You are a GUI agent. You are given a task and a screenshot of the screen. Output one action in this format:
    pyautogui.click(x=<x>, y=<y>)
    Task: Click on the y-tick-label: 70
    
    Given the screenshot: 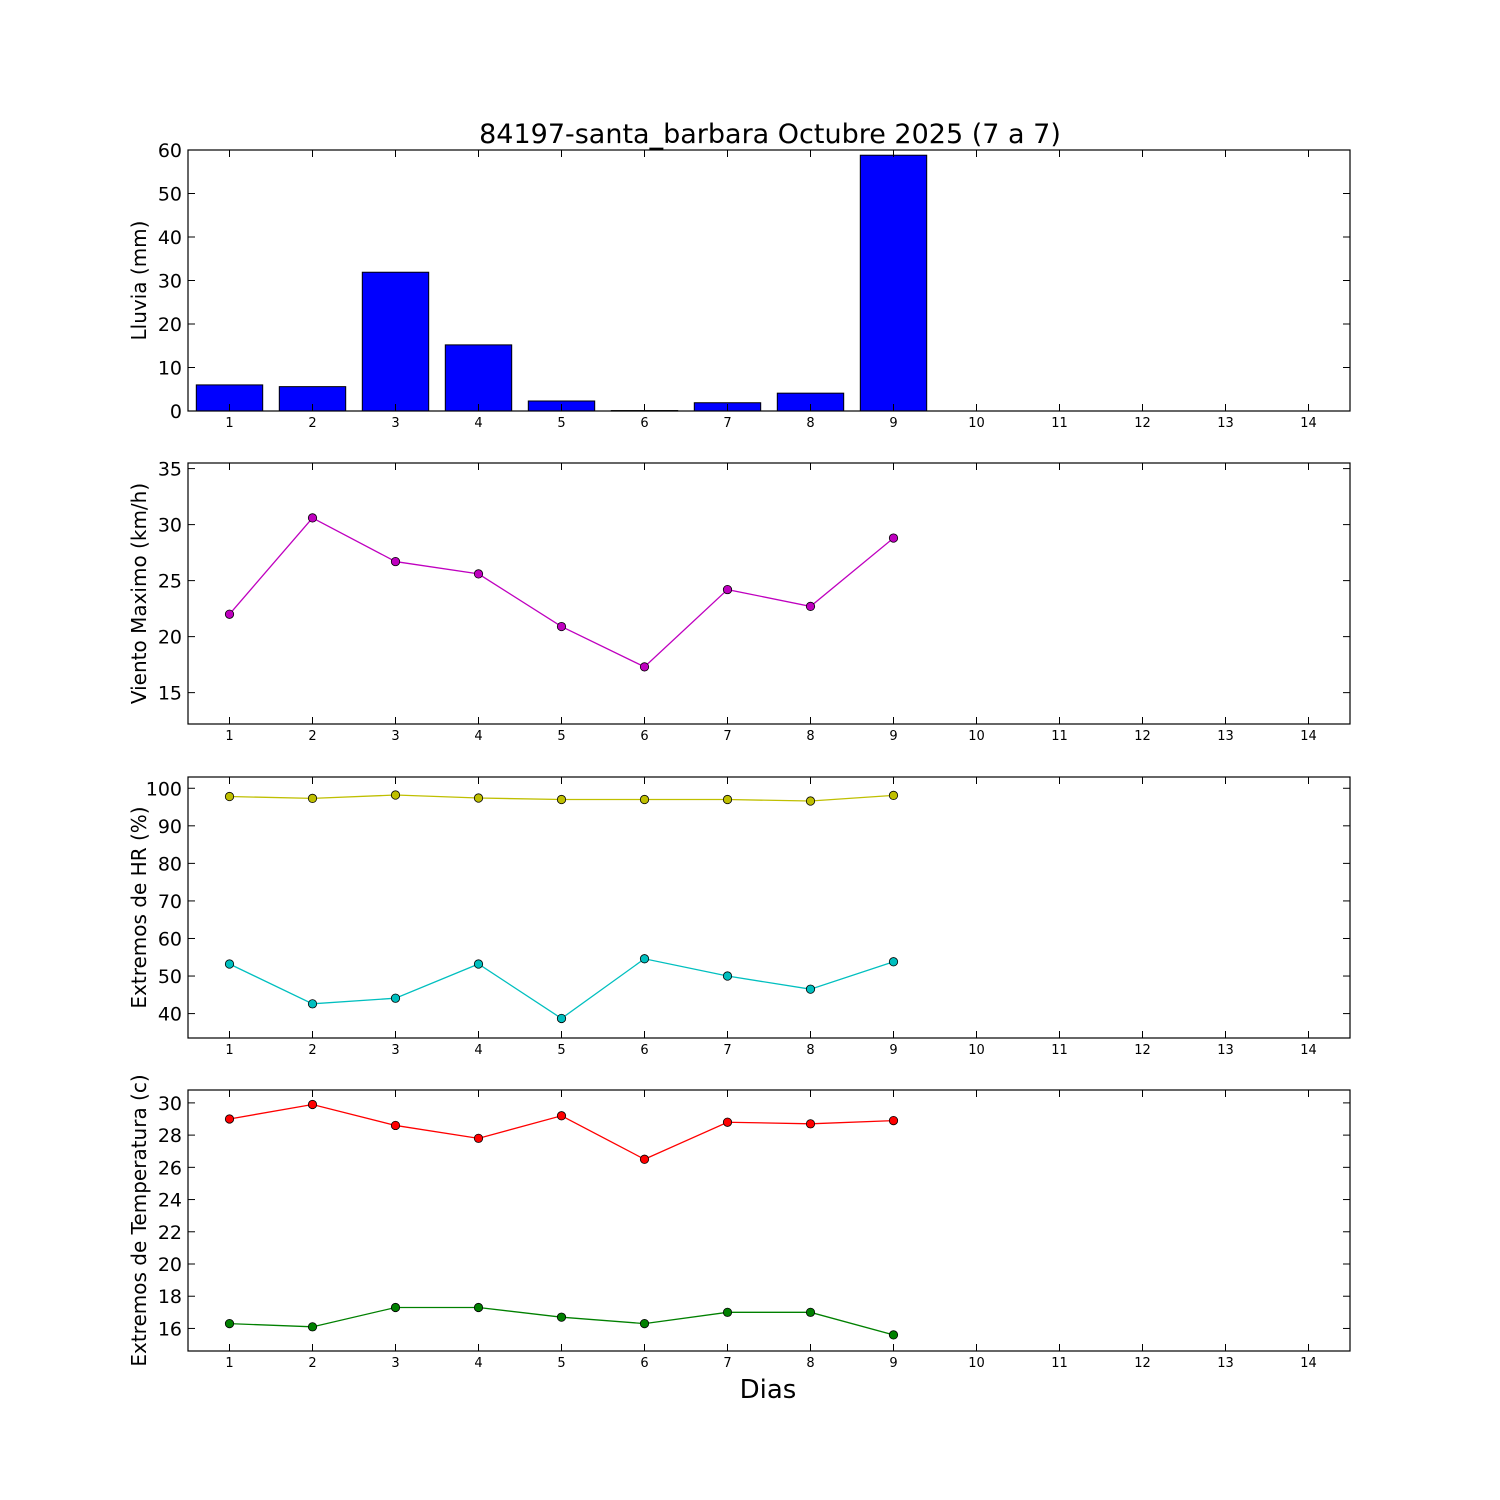 What is the action you would take?
    pyautogui.click(x=170, y=902)
    